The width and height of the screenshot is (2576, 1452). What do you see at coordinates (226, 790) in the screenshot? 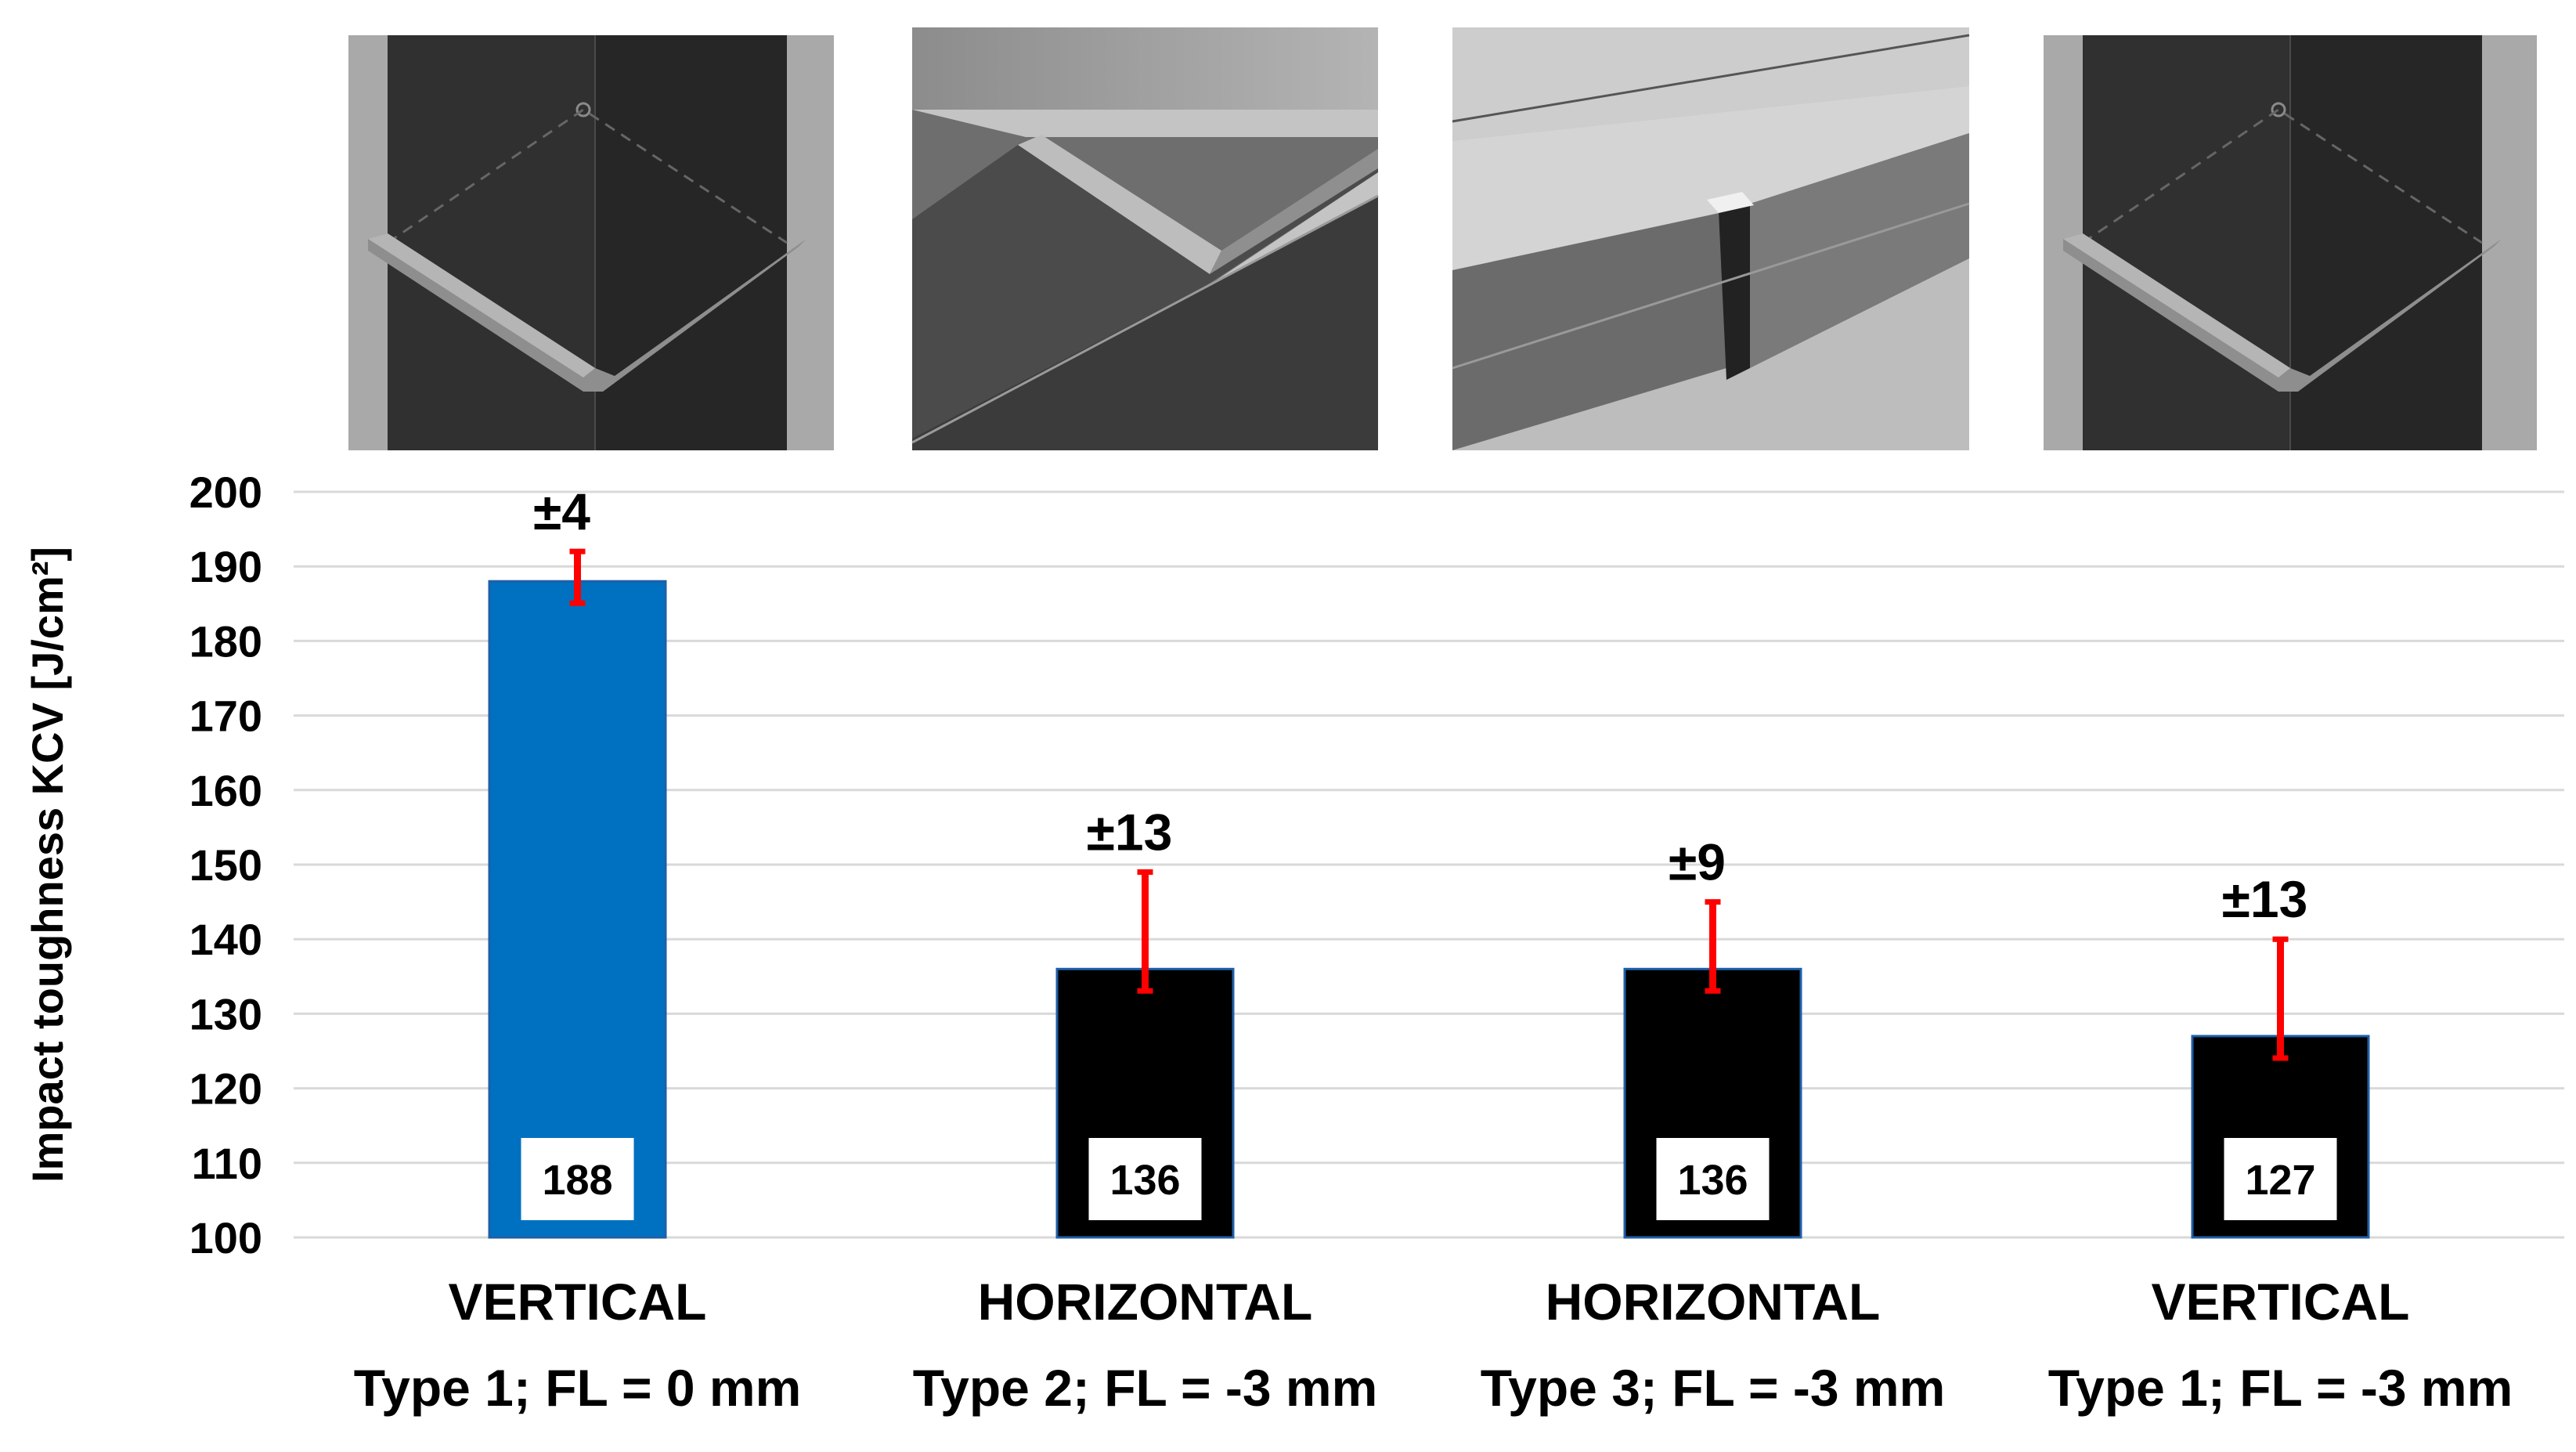
I see `y-tick-label: 160` at bounding box center [226, 790].